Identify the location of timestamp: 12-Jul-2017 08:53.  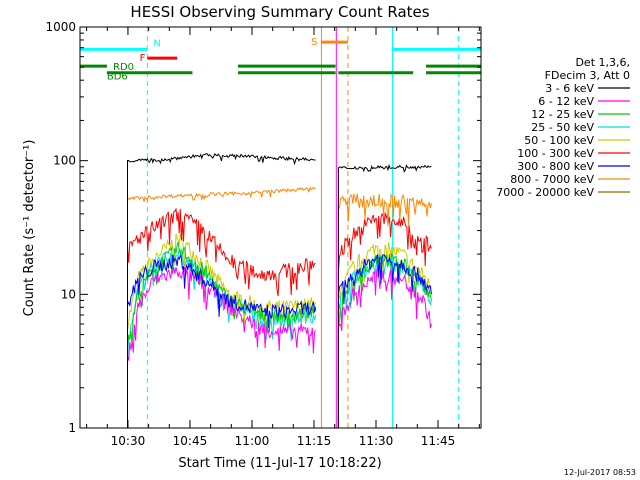
(600, 472).